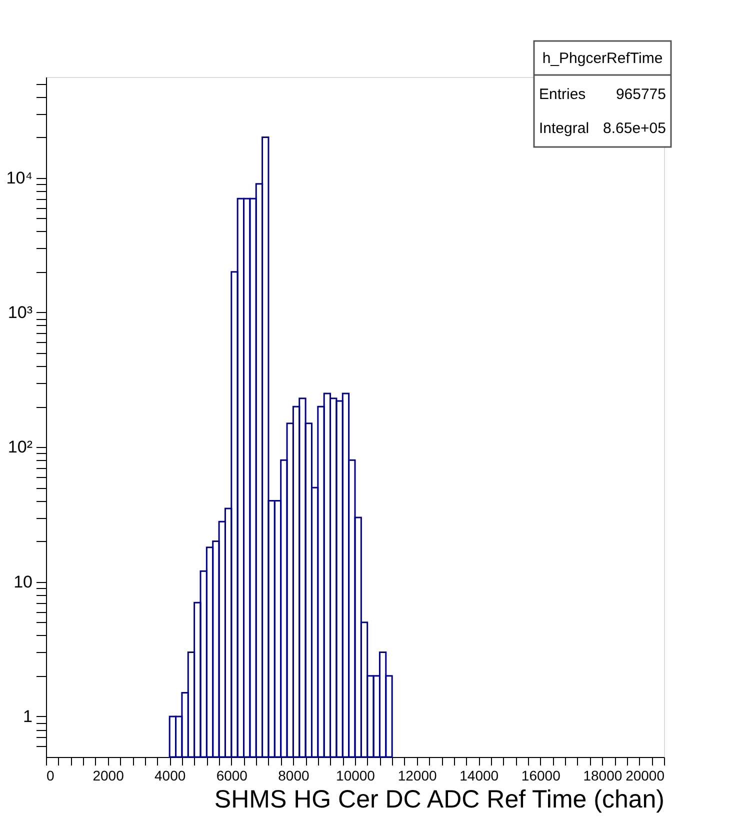 This screenshot has height=824, width=752. Describe the element at coordinates (20, 447) in the screenshot. I see `y-tick-label: 10²` at that location.